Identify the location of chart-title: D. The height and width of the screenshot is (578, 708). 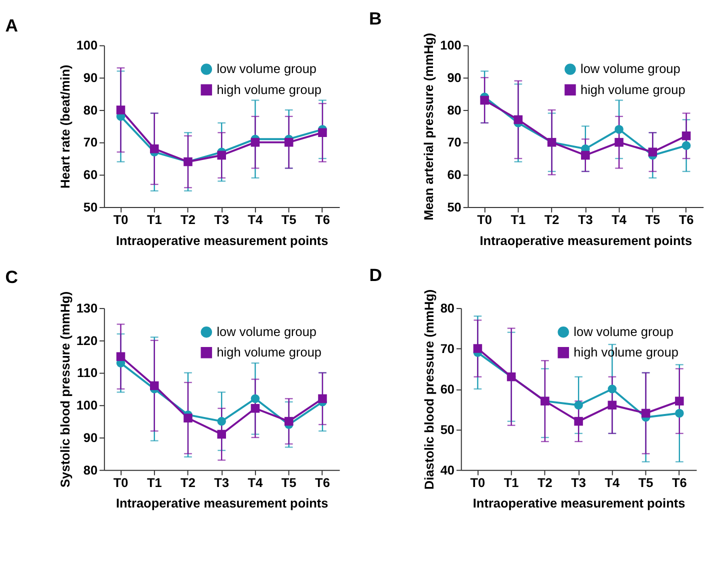
(375, 274).